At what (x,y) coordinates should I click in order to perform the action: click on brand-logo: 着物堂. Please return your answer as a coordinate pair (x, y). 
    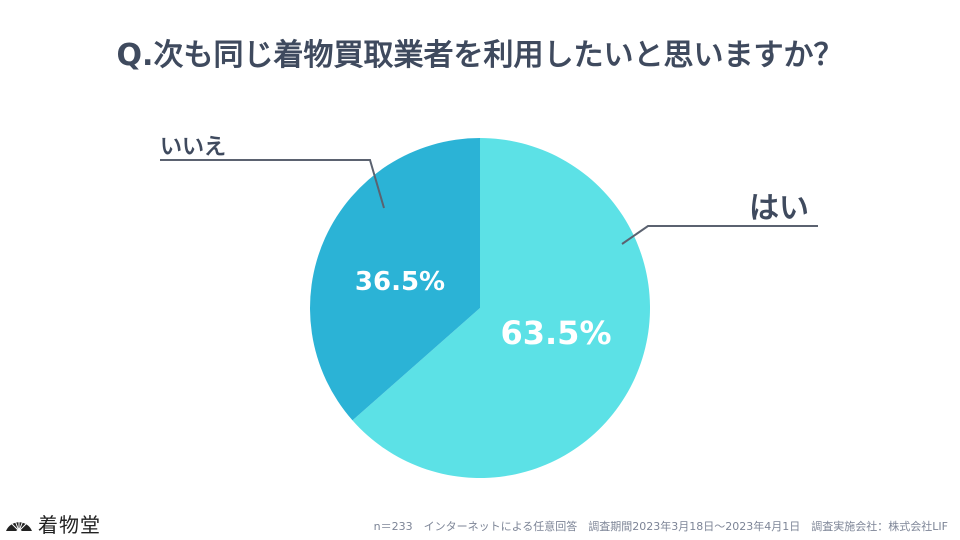
    Looking at the image, I should click on (52, 523).